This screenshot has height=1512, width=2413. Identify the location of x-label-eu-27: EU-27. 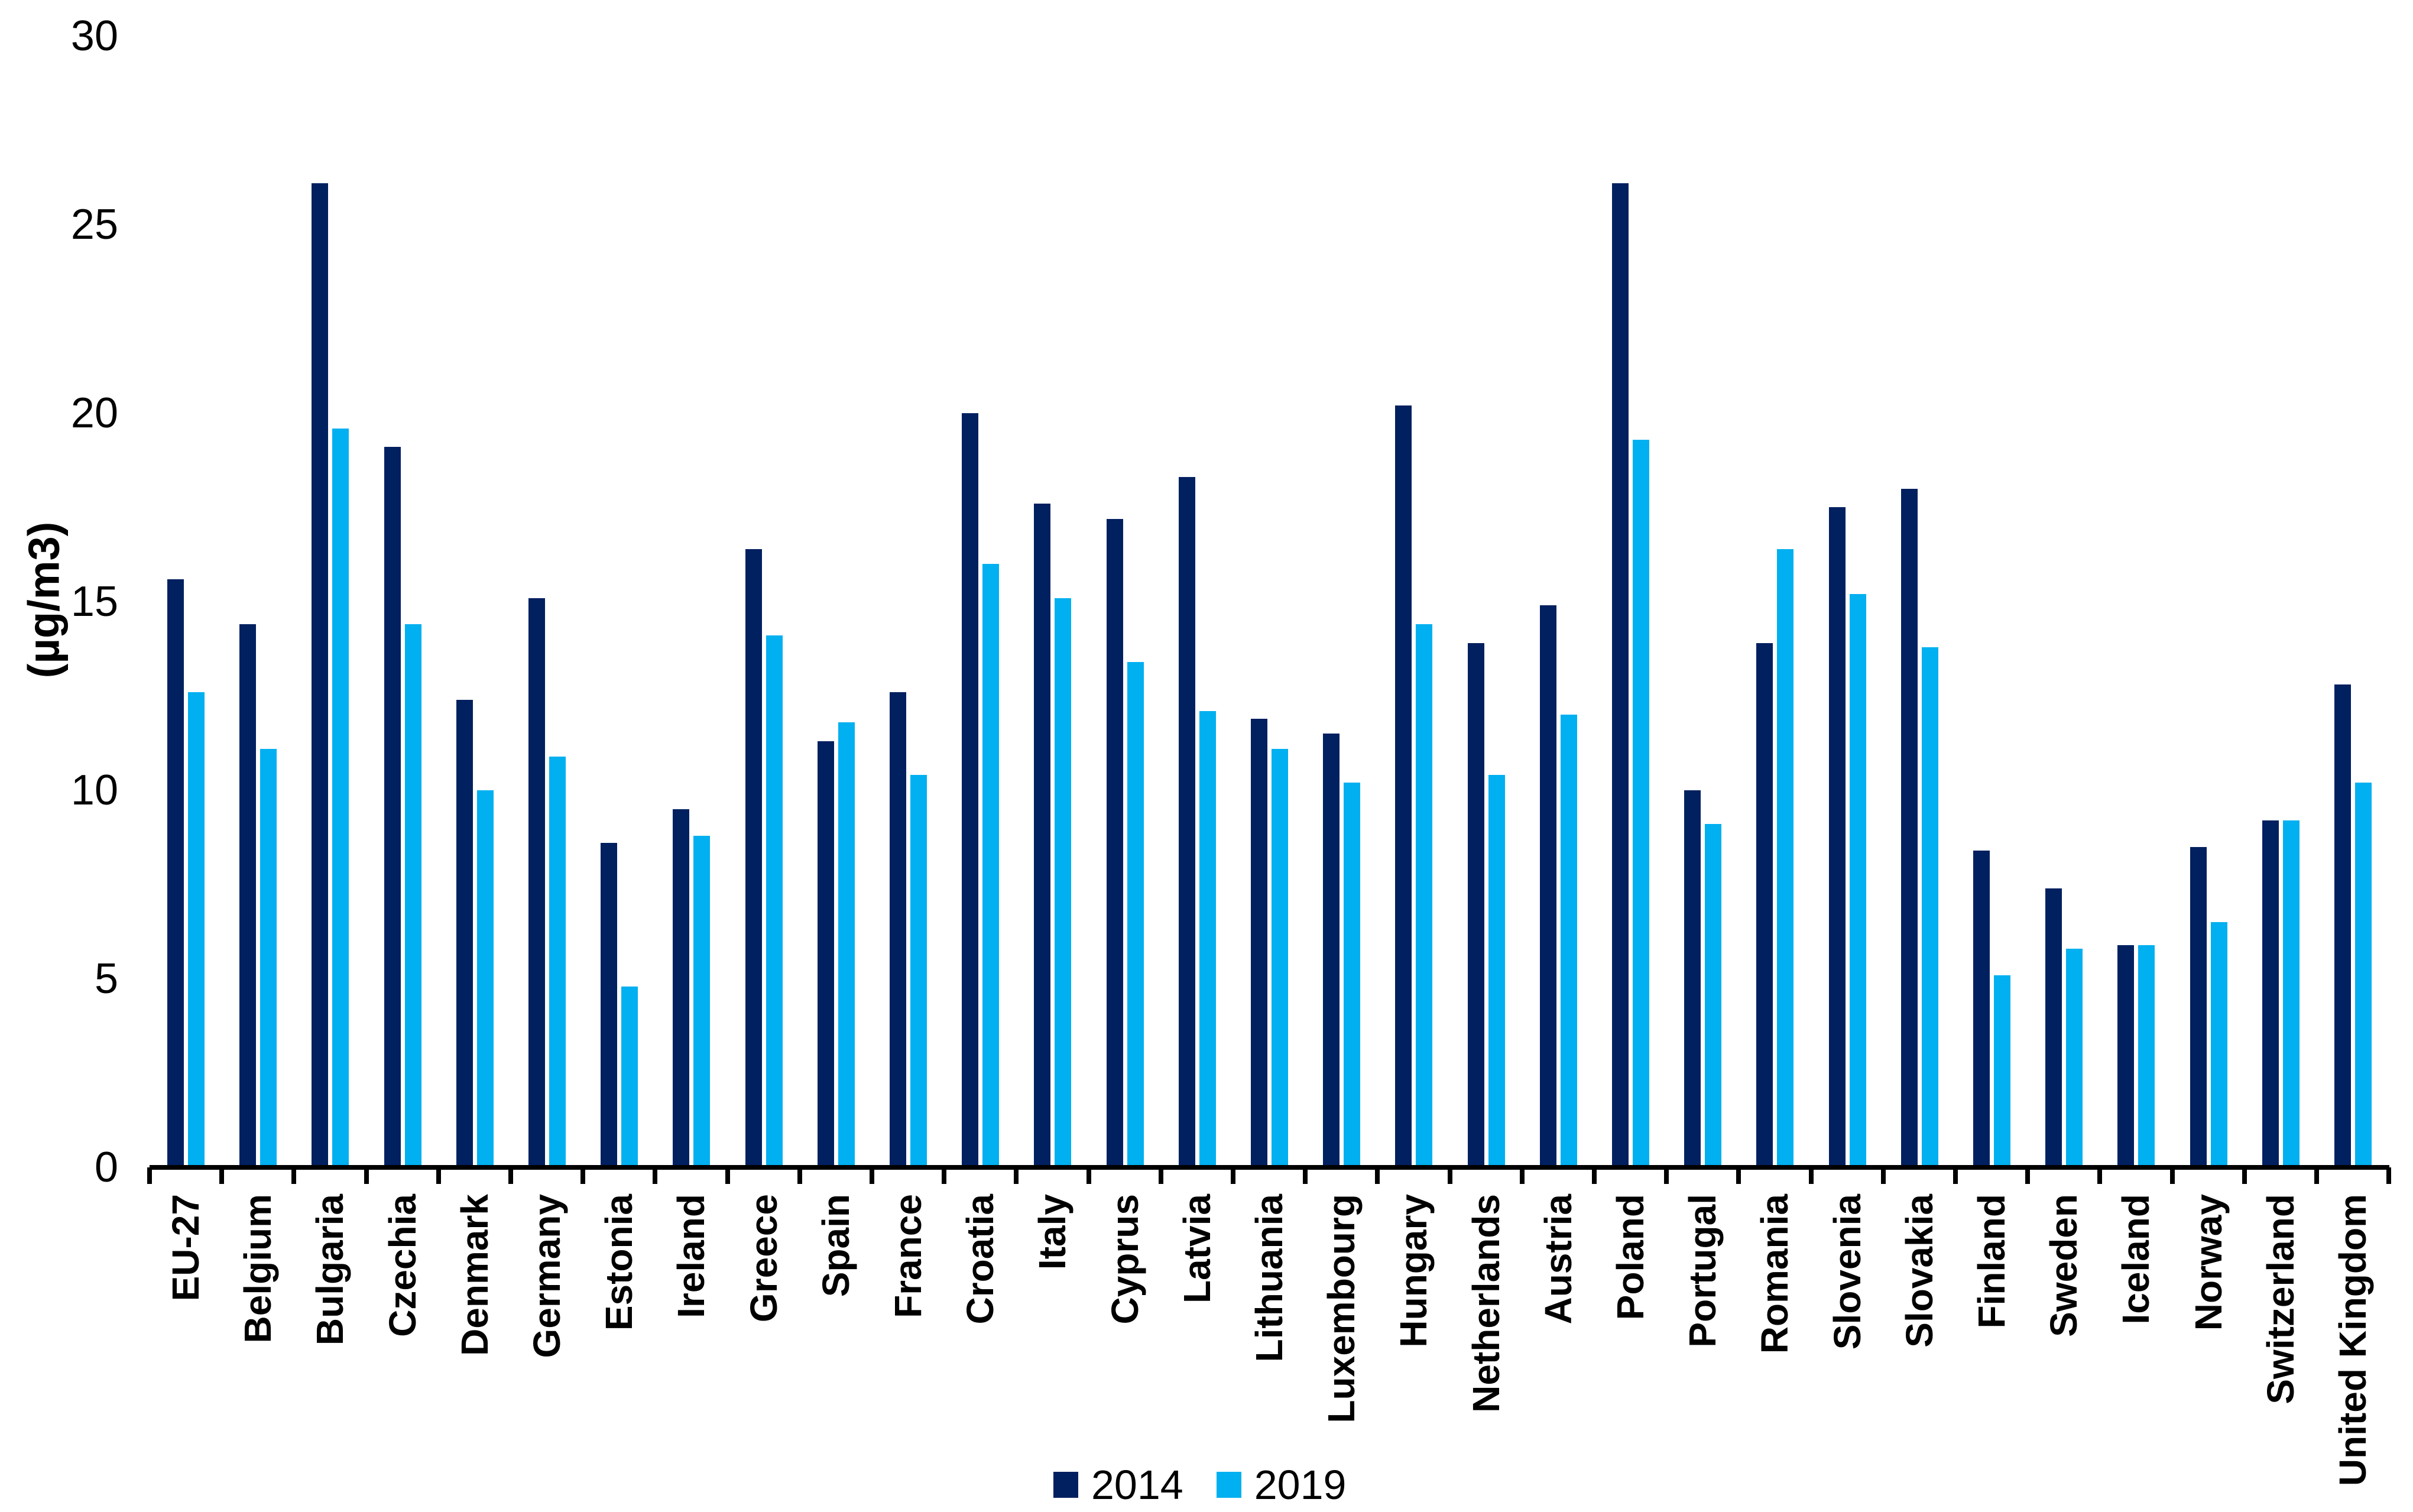
(185, 1248).